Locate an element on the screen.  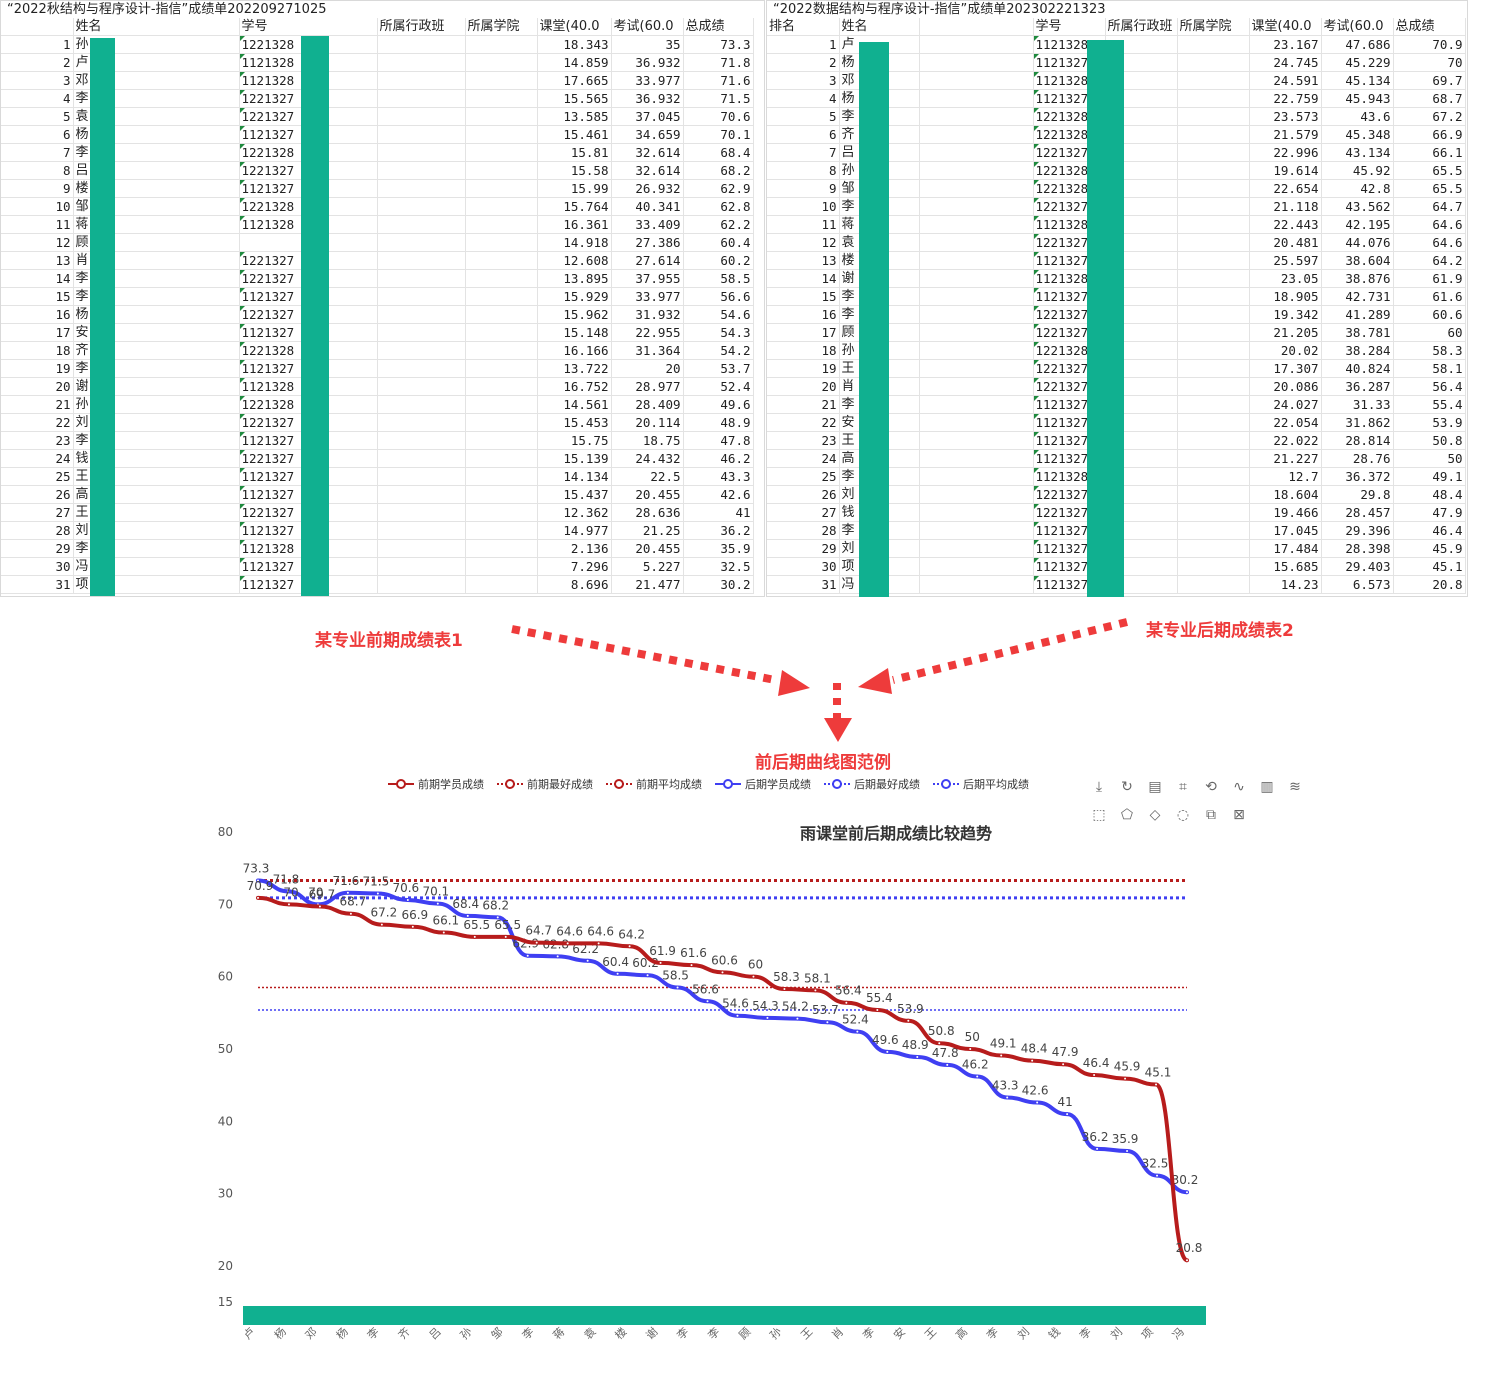
table-cell: 50.8 is located at coordinates (1429, 440).